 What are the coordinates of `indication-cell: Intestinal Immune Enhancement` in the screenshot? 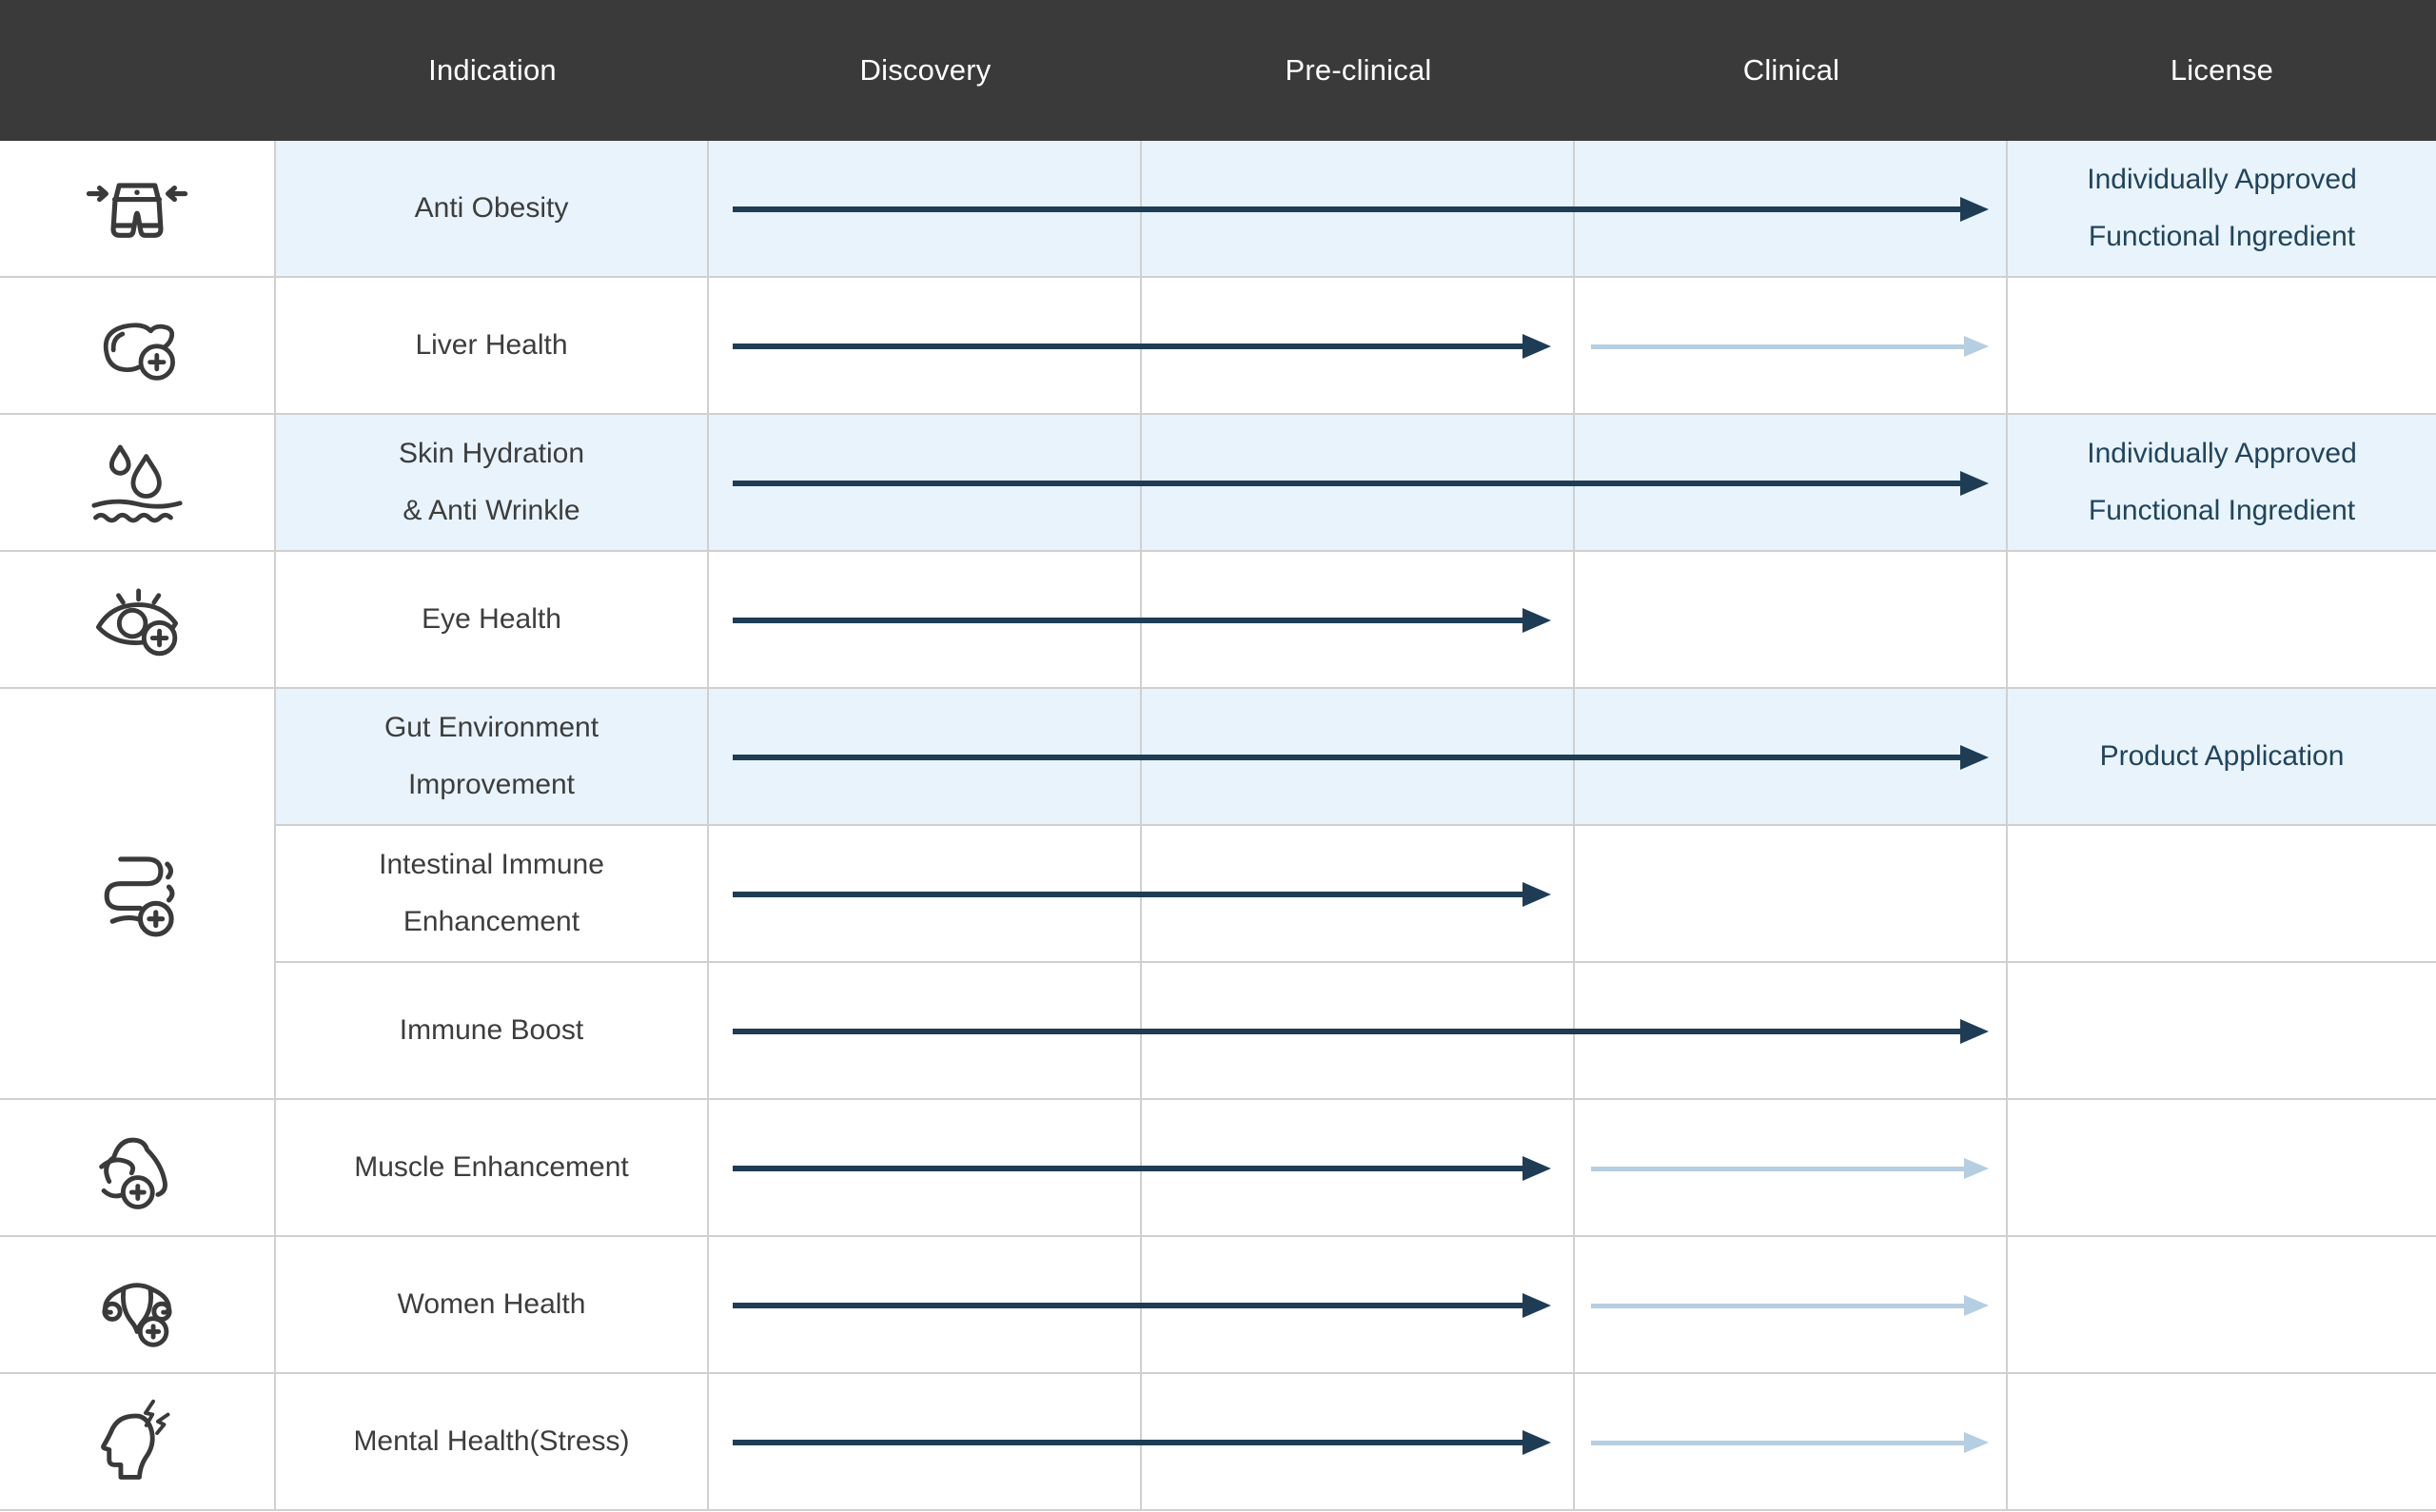 It's located at (493, 894).